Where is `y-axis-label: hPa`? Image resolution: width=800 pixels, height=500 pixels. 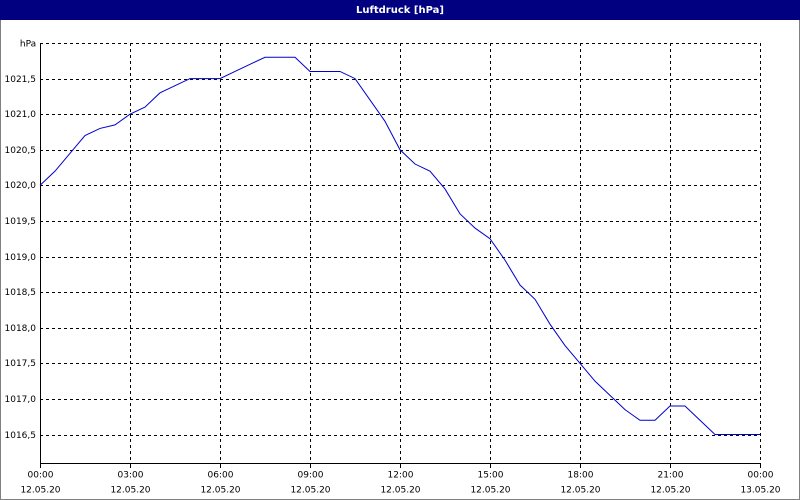
y-axis-label: hPa is located at coordinates (28, 45).